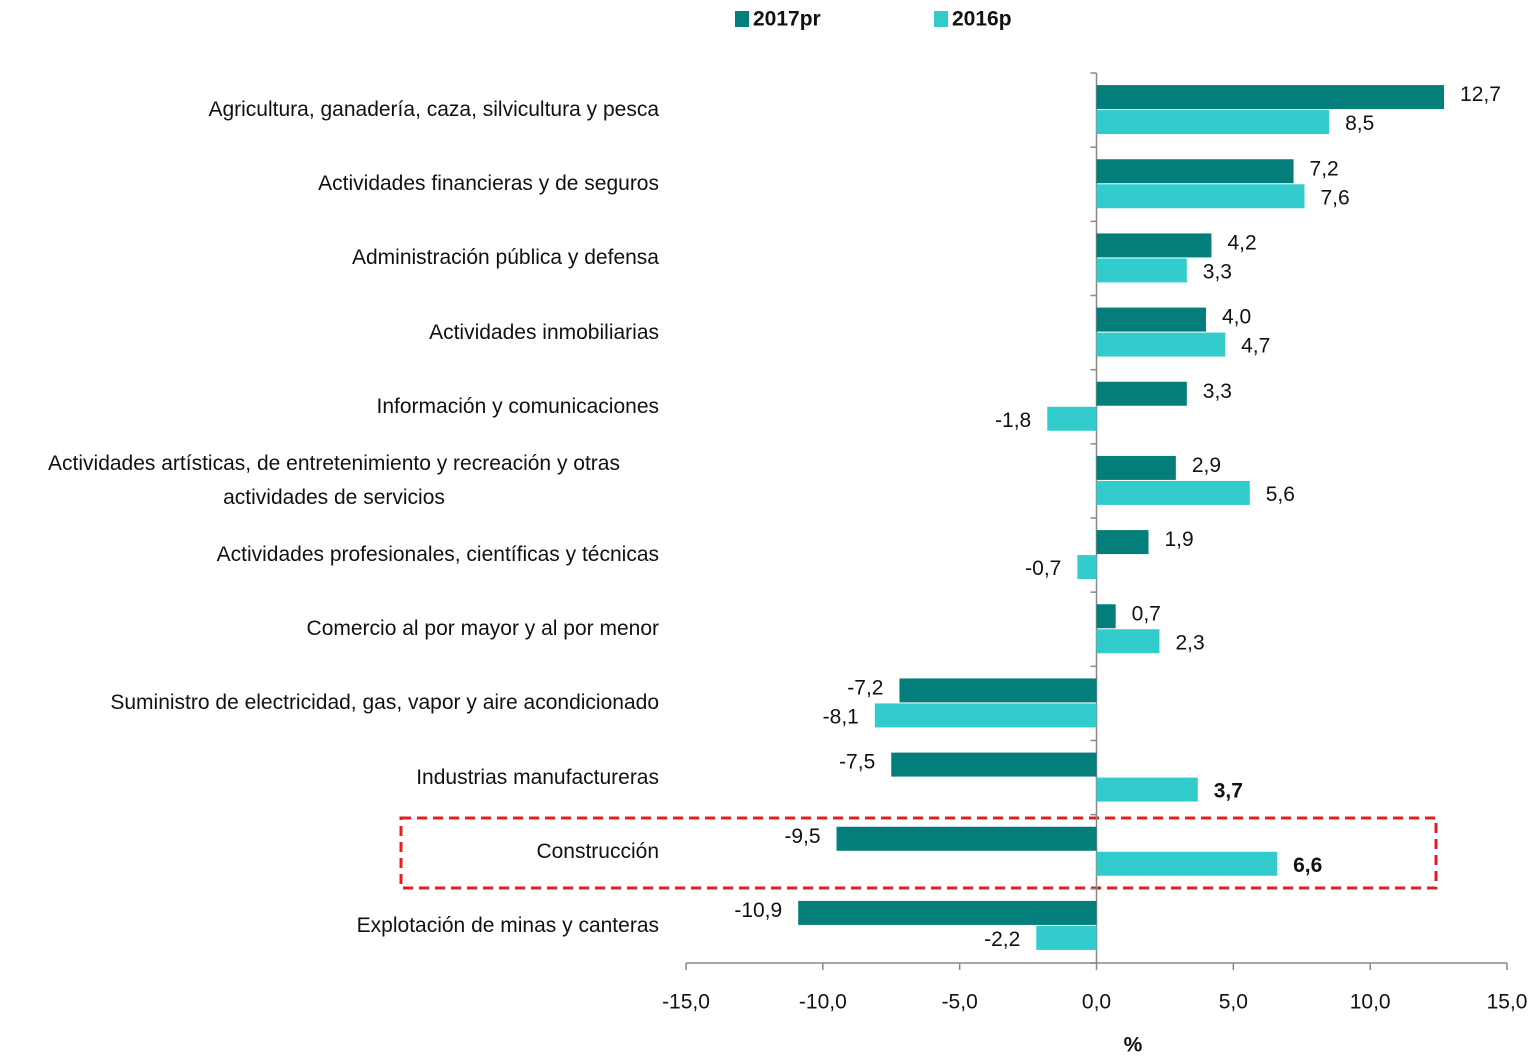 The height and width of the screenshot is (1059, 1539). Describe the element at coordinates (1359, 123) in the screenshot. I see `data-label: 8,5` at that location.